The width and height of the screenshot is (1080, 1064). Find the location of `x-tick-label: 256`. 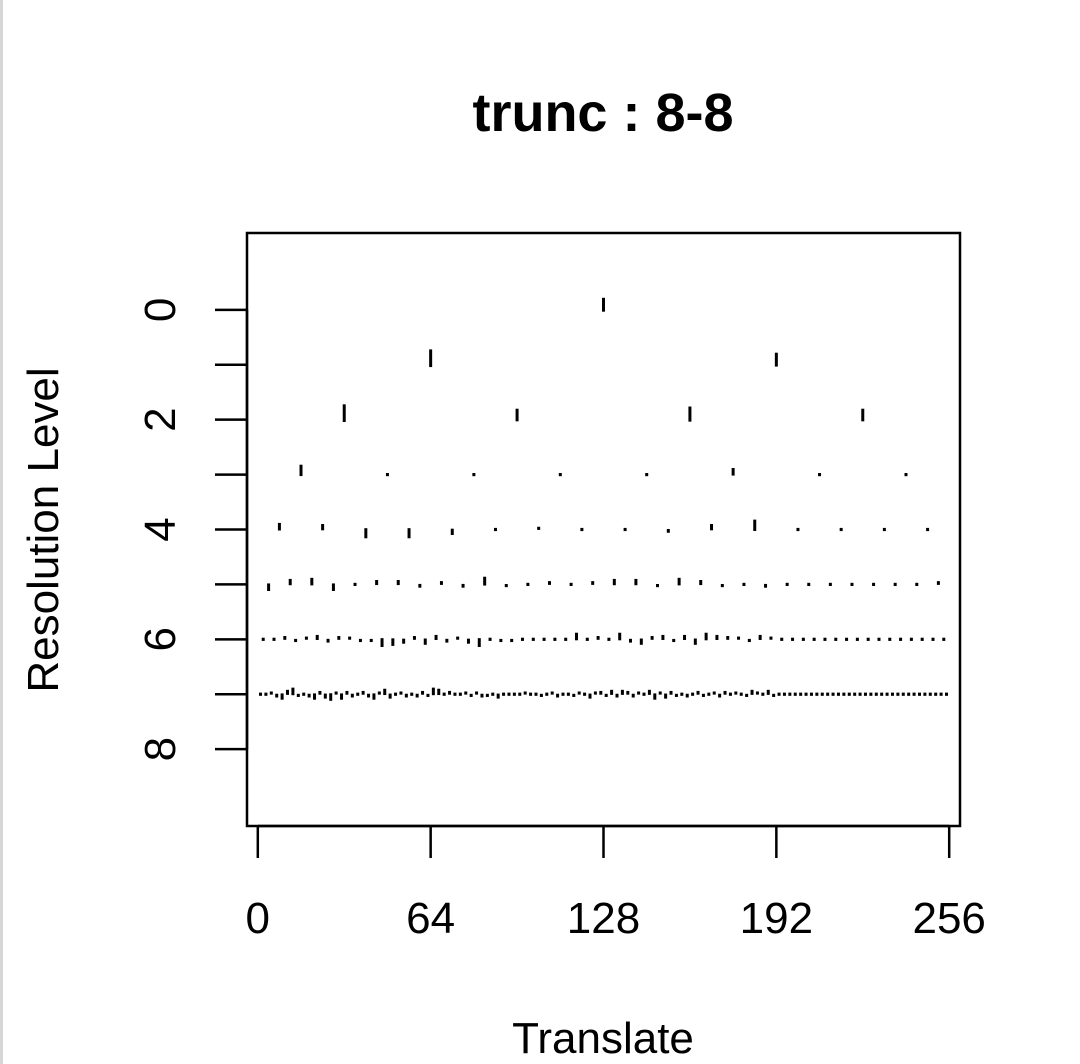

x-tick-label: 256 is located at coordinates (948, 918).